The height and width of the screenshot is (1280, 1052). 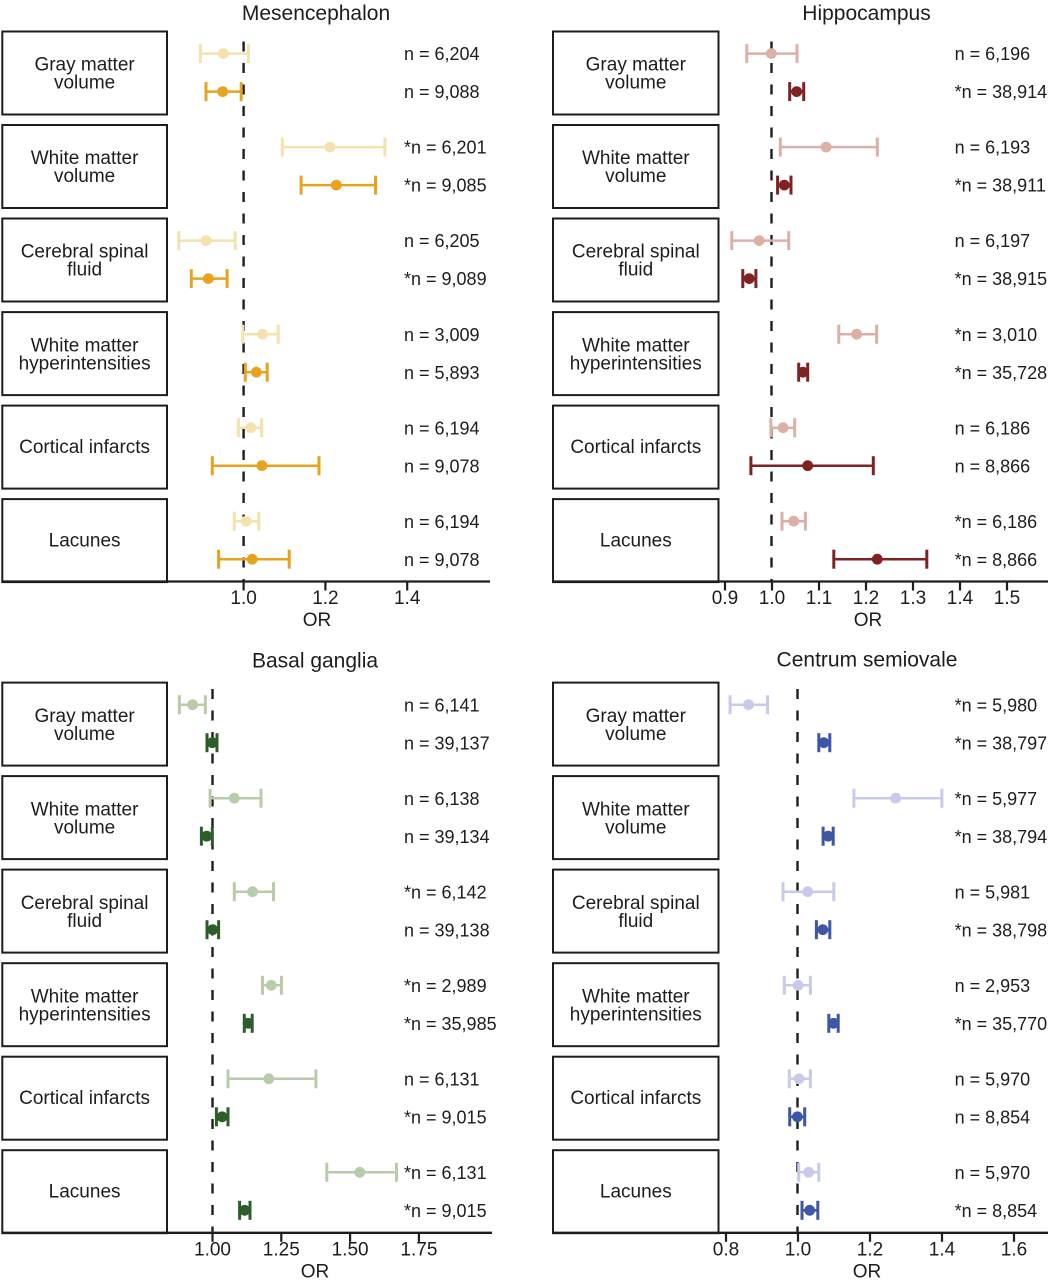 What do you see at coordinates (350, 1249) in the screenshot?
I see `svg-text: 1.50` at bounding box center [350, 1249].